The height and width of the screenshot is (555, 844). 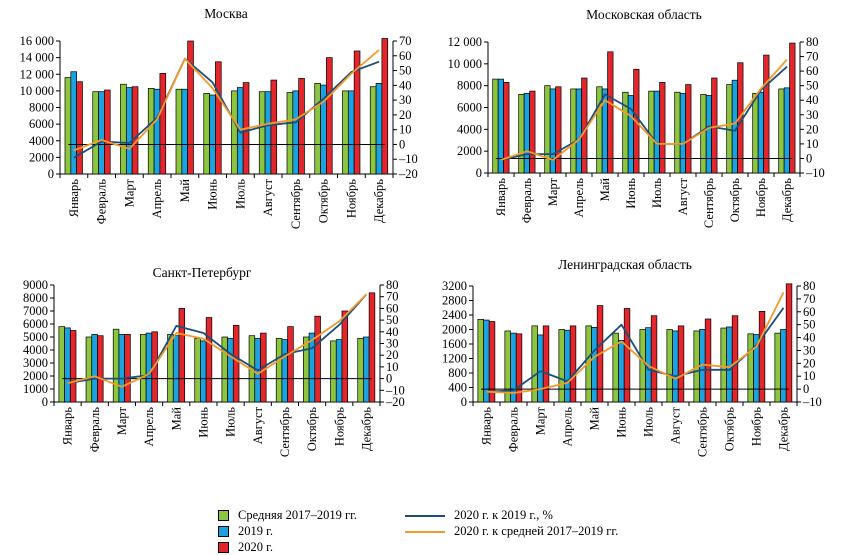 What do you see at coordinates (392, 285) in the screenshot?
I see `chart3-right-tick-label: 80` at bounding box center [392, 285].